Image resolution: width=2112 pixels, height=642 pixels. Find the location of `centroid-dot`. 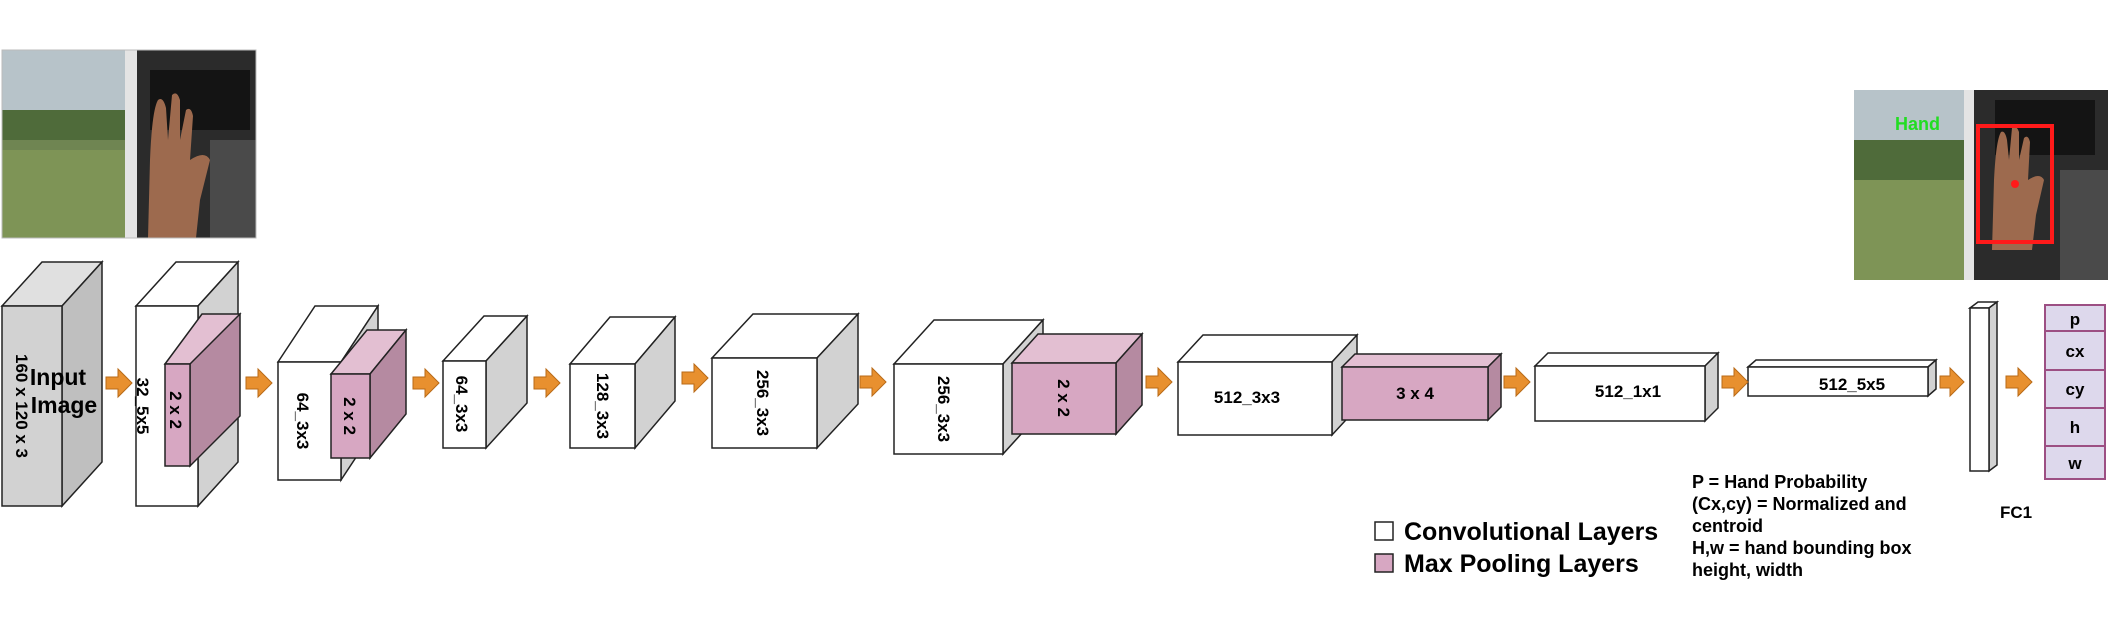

centroid-dot is located at coordinates (2015, 184).